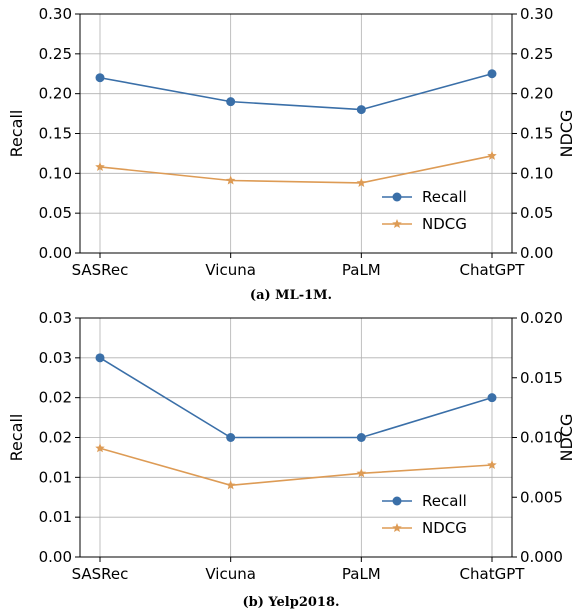  I want to click on right-tick-label: 0.20, so click(536, 94).